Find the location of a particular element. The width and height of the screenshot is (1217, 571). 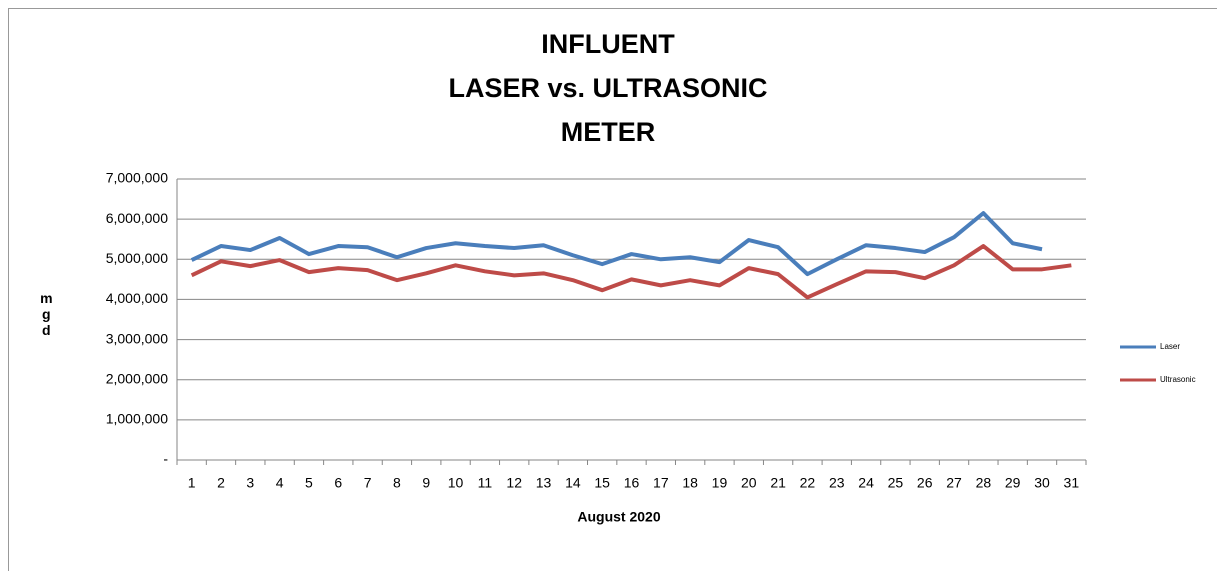

x-tick-label: 1 is located at coordinates (192, 483).